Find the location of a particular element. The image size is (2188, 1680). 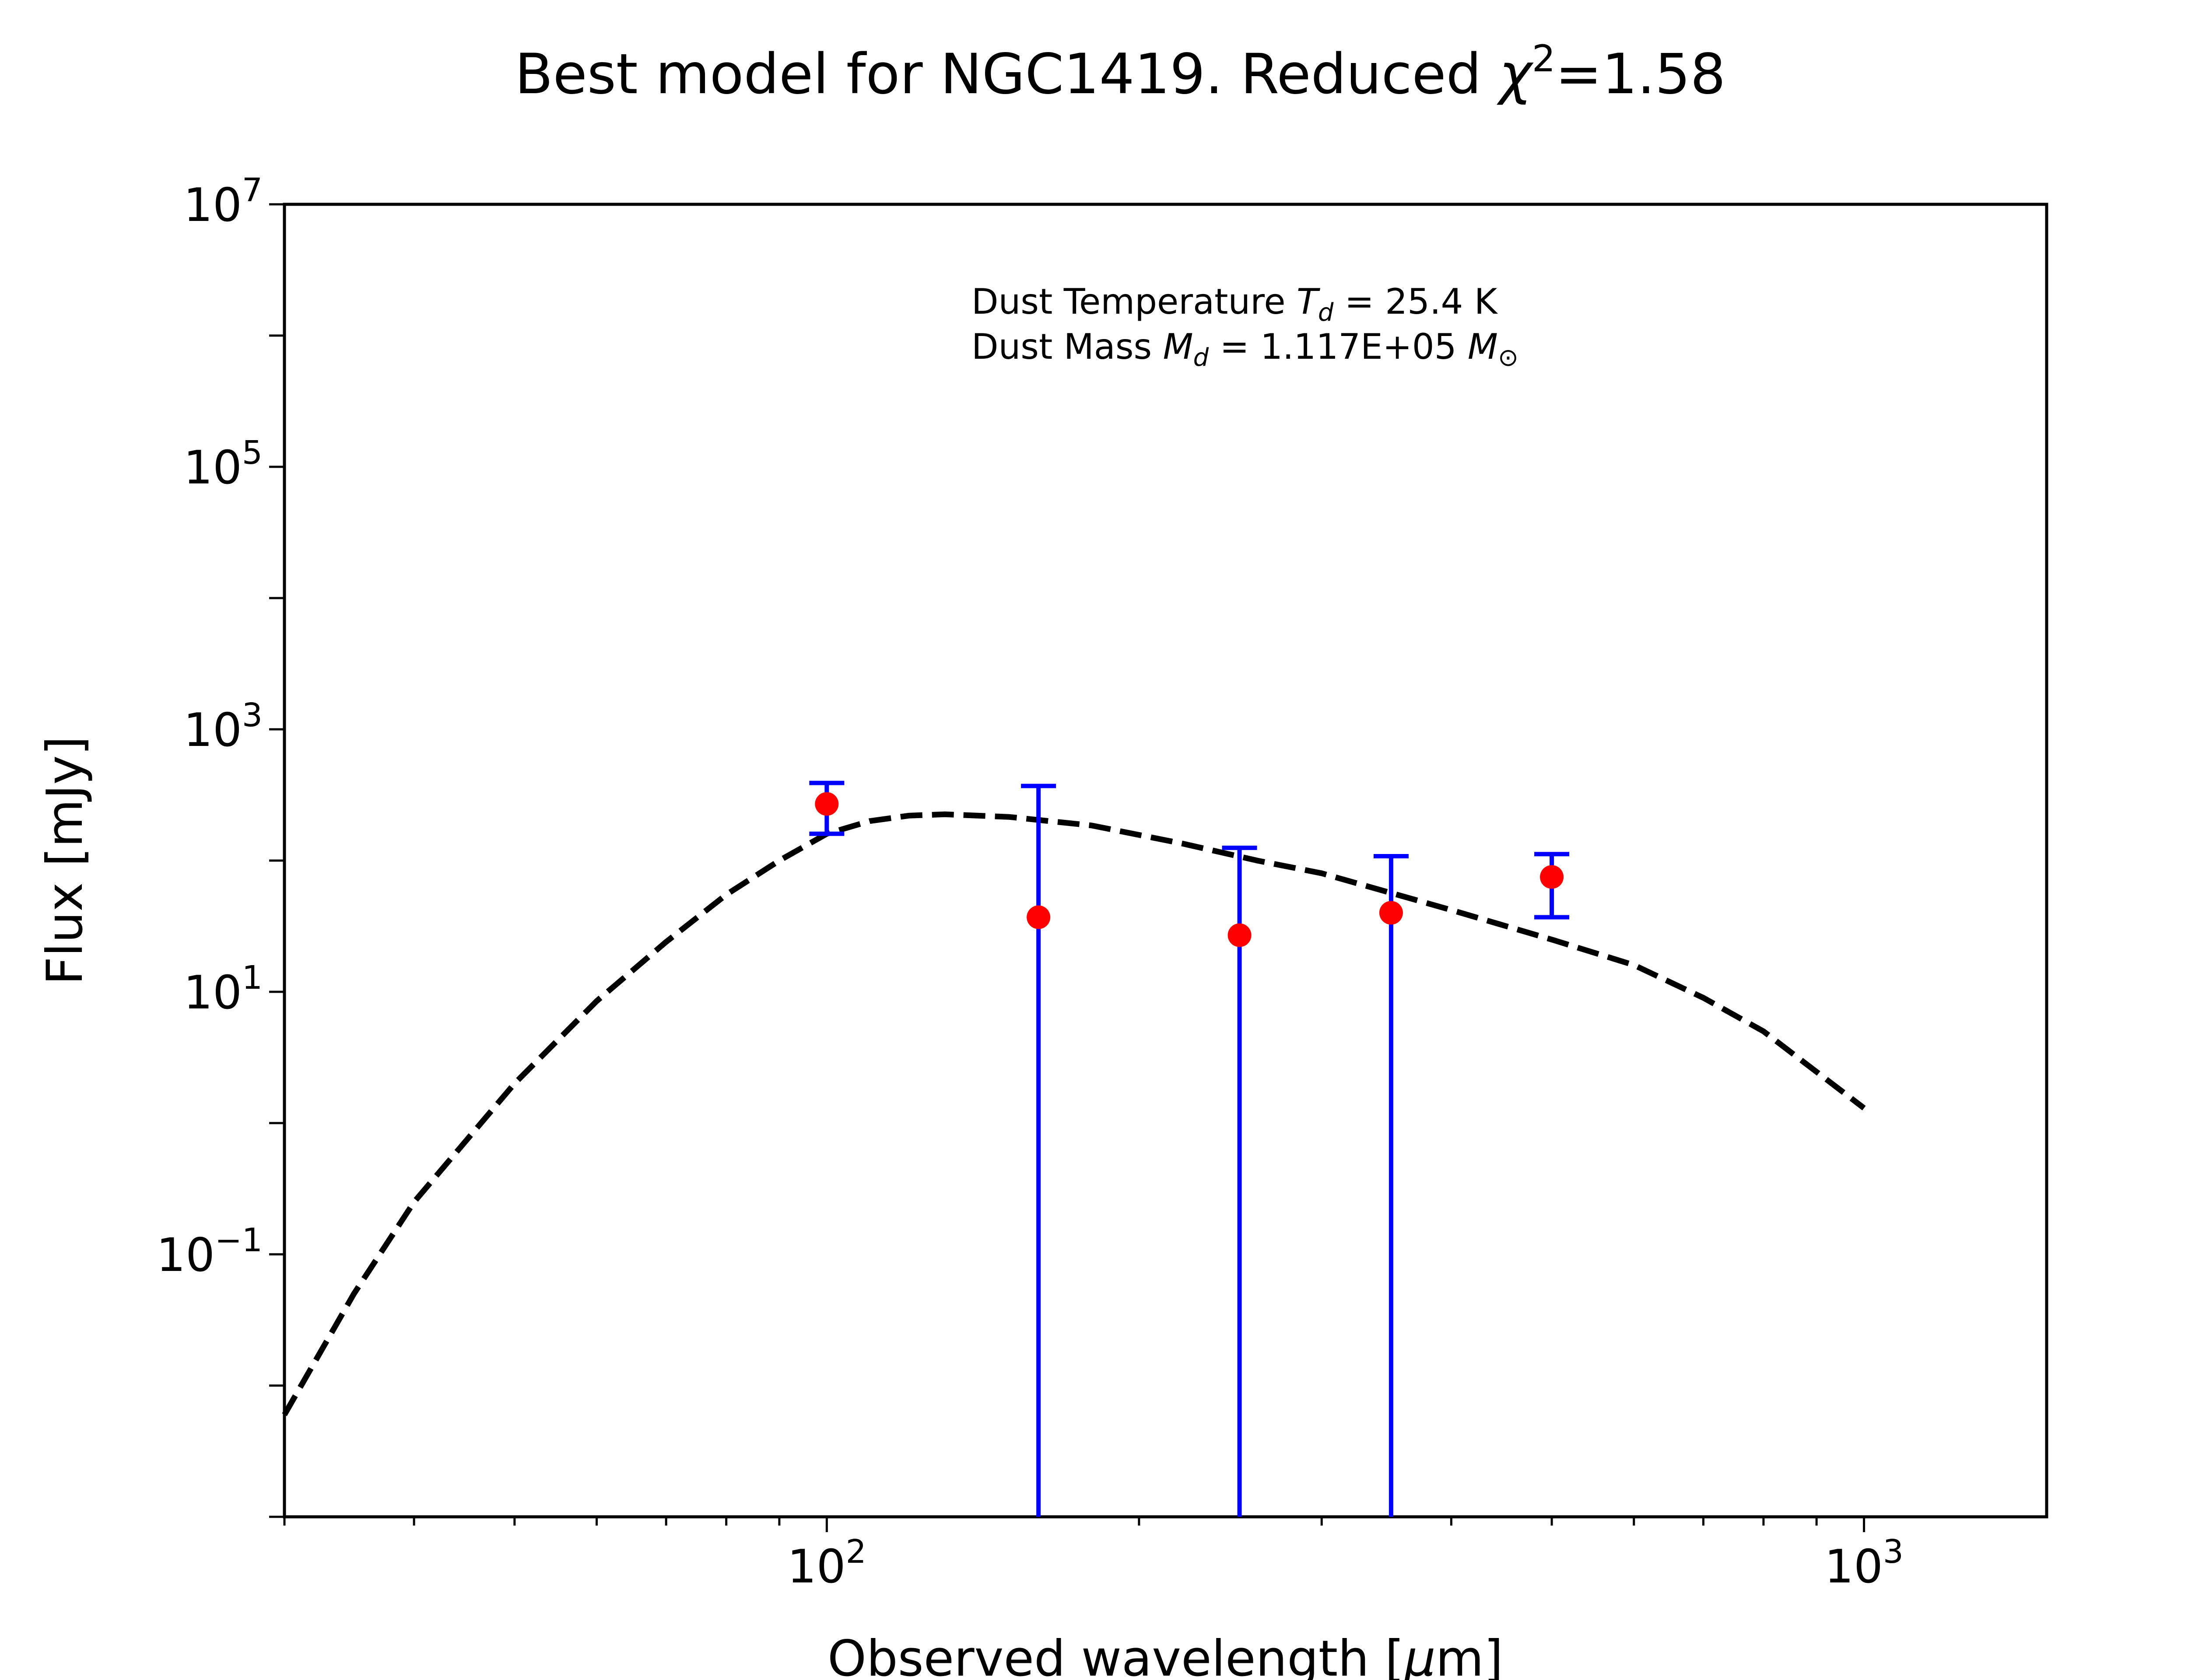

xlabel-mu: μ is located at coordinates (1420, 1655).